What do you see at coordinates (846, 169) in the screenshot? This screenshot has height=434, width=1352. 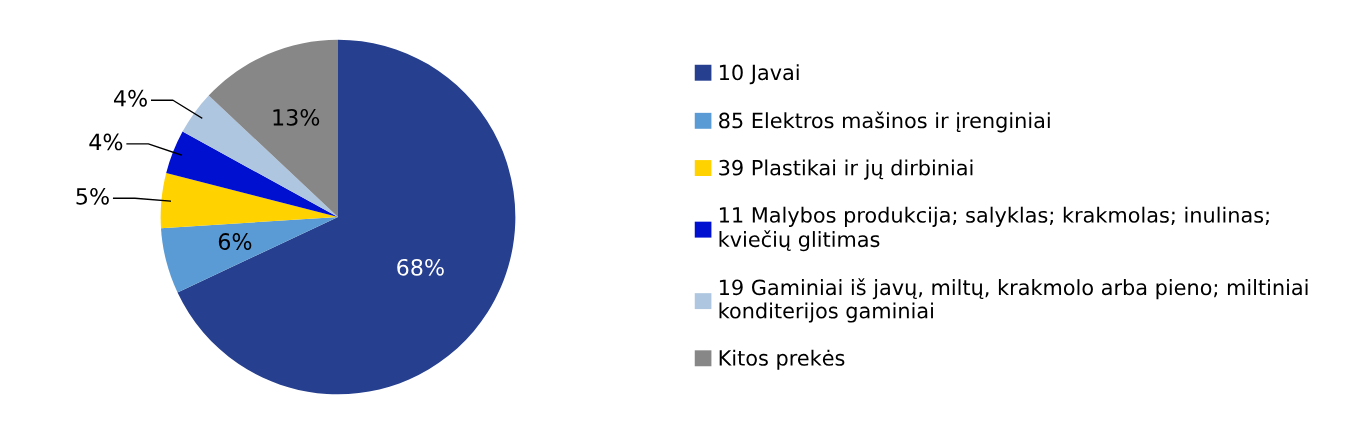 I see `legend-label: 39 Plastikai ir jų dirbiniai` at bounding box center [846, 169].